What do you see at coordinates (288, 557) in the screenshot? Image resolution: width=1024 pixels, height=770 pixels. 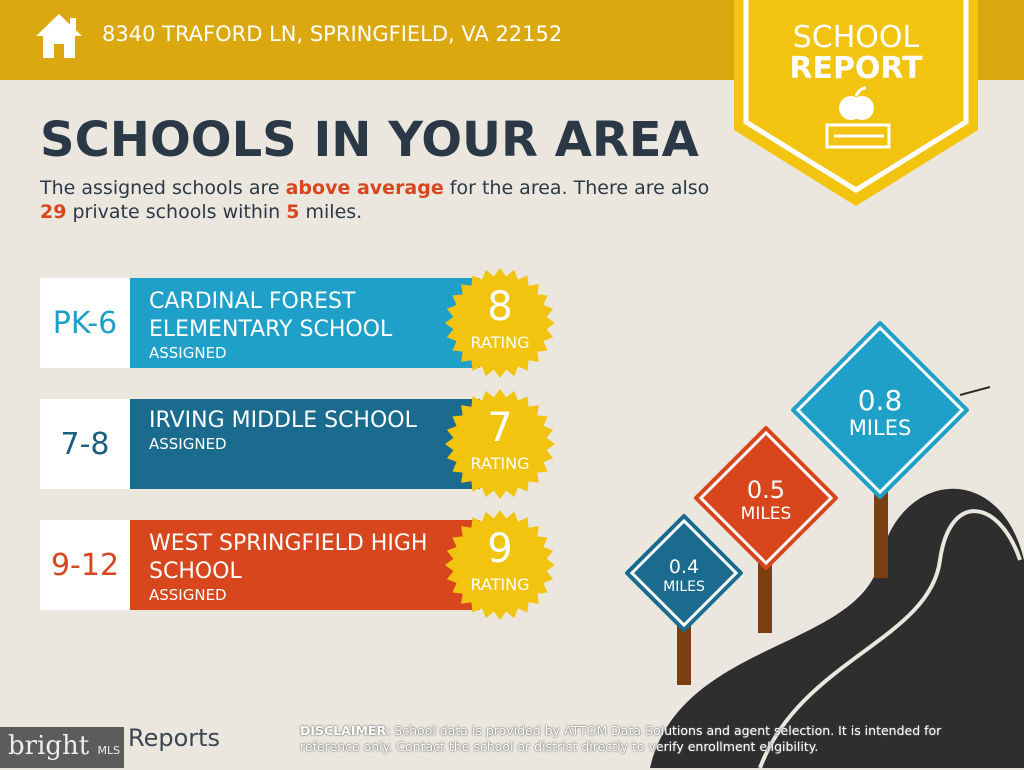 I see `school-name: WEST SPRINGFIELD HIGH SCHOOL` at bounding box center [288, 557].